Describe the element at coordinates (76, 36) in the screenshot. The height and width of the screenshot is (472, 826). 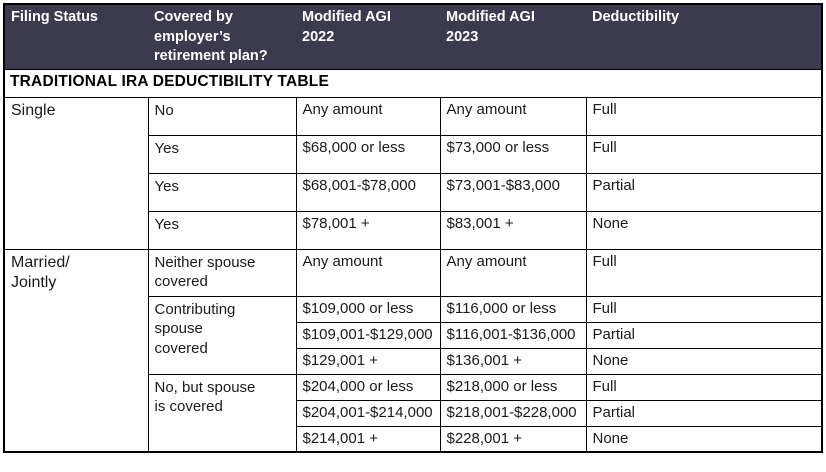
I see `col-header-filing-status: Filing Status` at that location.